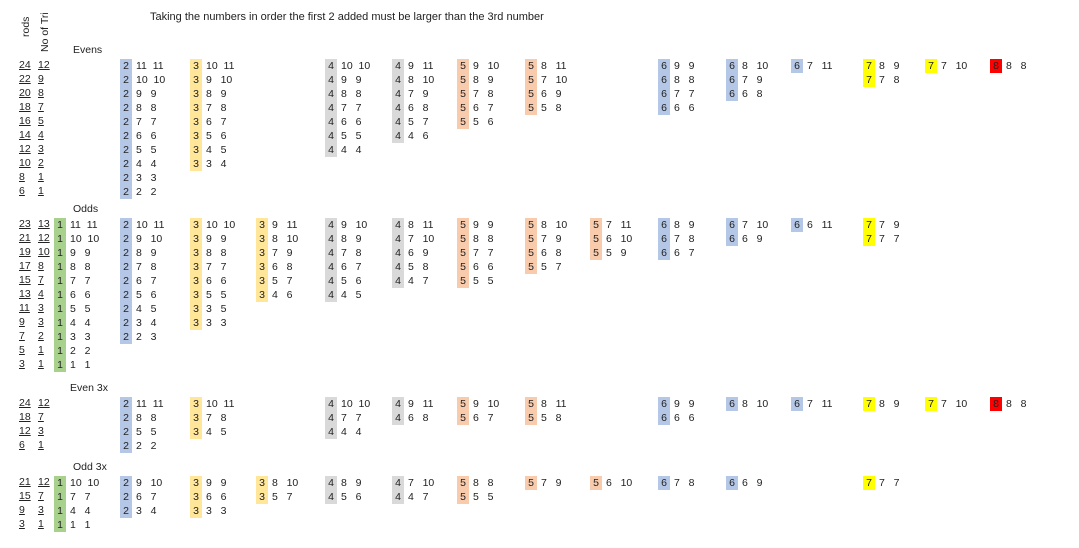 The image size is (1079, 548). I want to click on triangle-cell: 5 6 8, so click(543, 253).